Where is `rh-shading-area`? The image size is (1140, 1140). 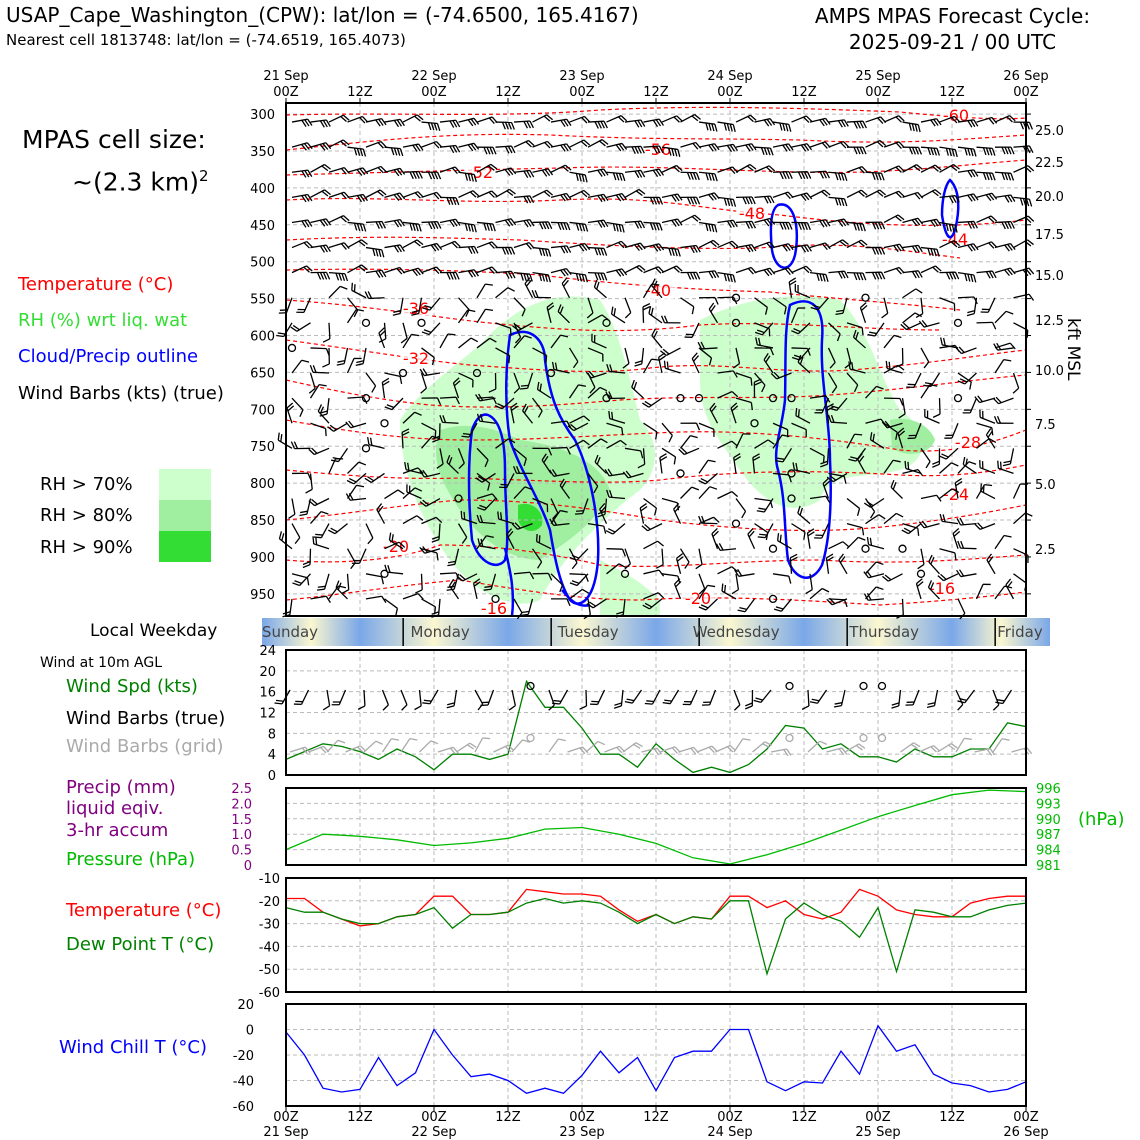
rh-shading-area is located at coordinates (811, 402).